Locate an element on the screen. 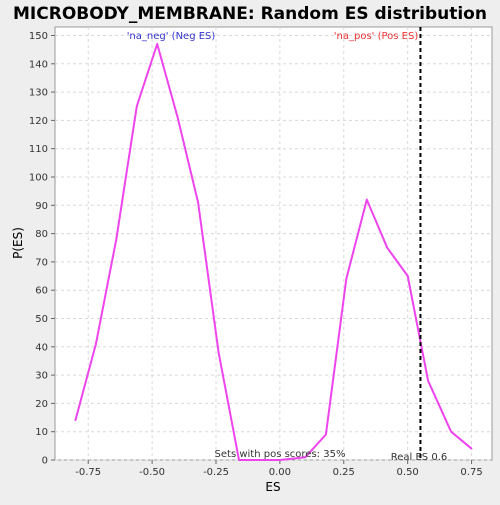 Image resolution: width=500 pixels, height=505 pixels. y-tick-label: 30 is located at coordinates (41, 376).